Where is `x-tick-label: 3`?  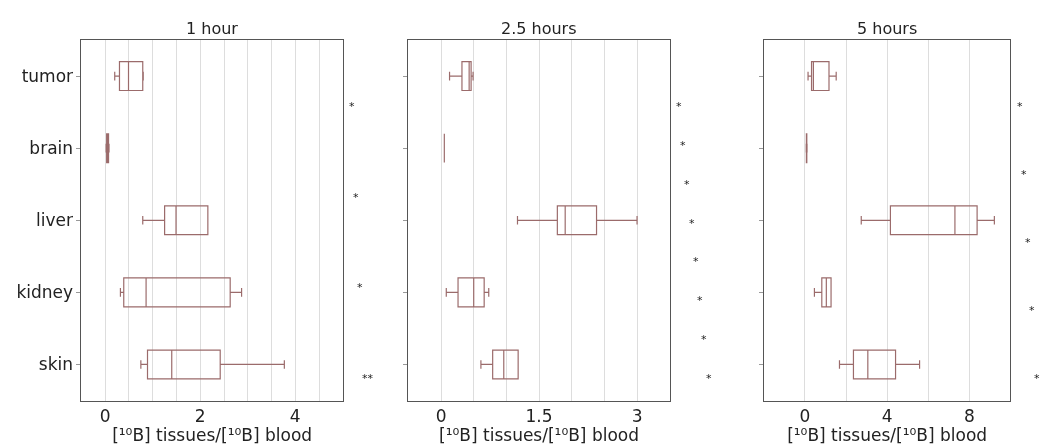 x-tick-label: 3 is located at coordinates (637, 415).